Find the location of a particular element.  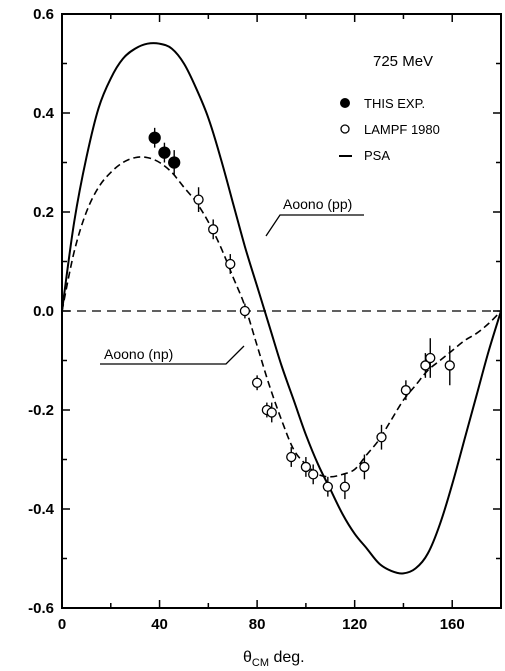

curve-label-np-leader is located at coordinates (172, 355).